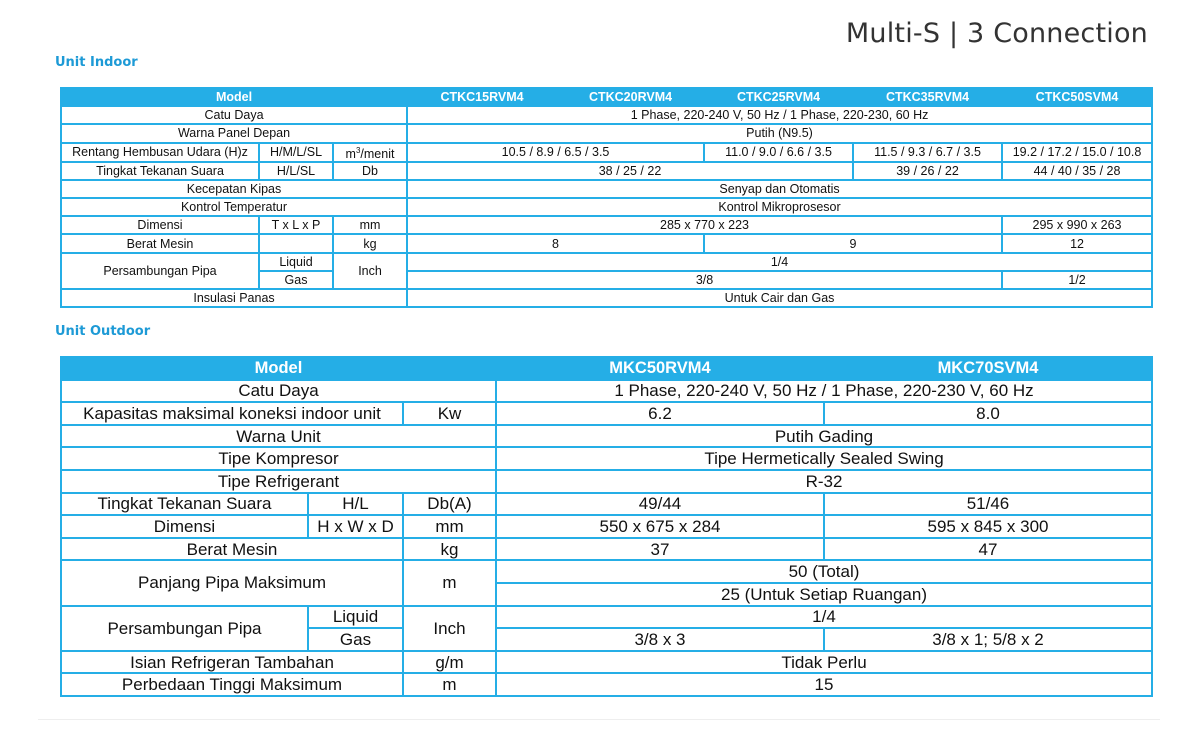 The image size is (1200, 750). Describe the element at coordinates (606, 207) in the screenshot. I see `table-row: Kontrol Temperatur Kontrol Mikroprosesor` at that location.